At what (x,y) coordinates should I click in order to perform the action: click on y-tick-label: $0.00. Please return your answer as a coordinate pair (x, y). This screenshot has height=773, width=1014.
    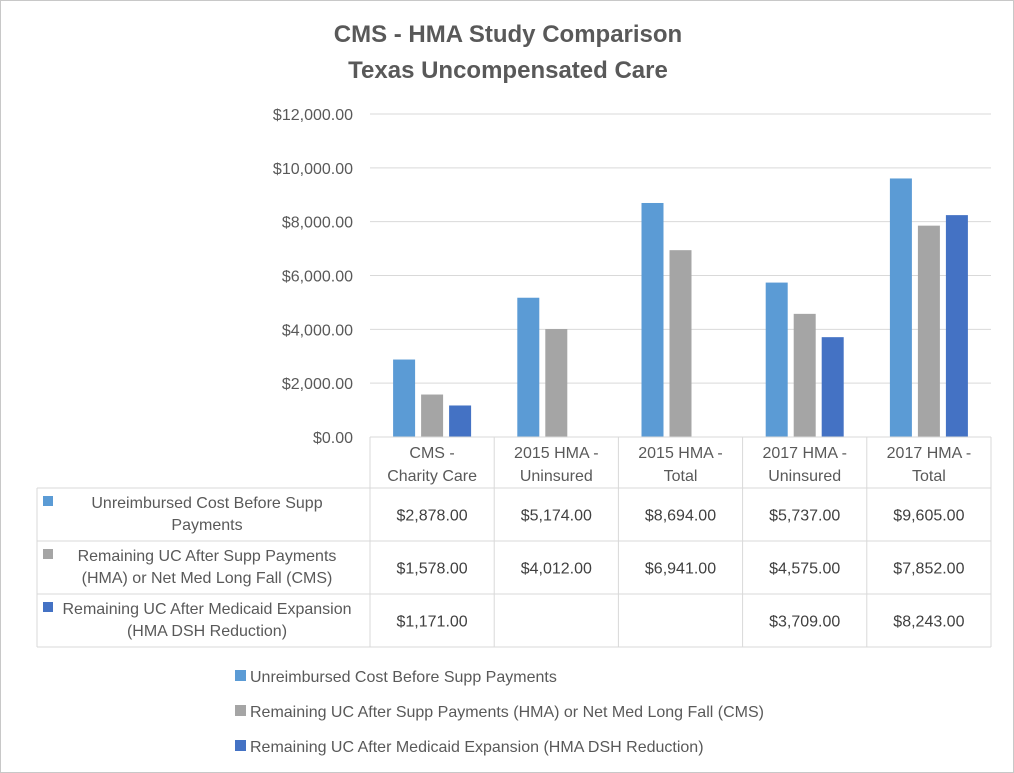
    Looking at the image, I should click on (333, 438).